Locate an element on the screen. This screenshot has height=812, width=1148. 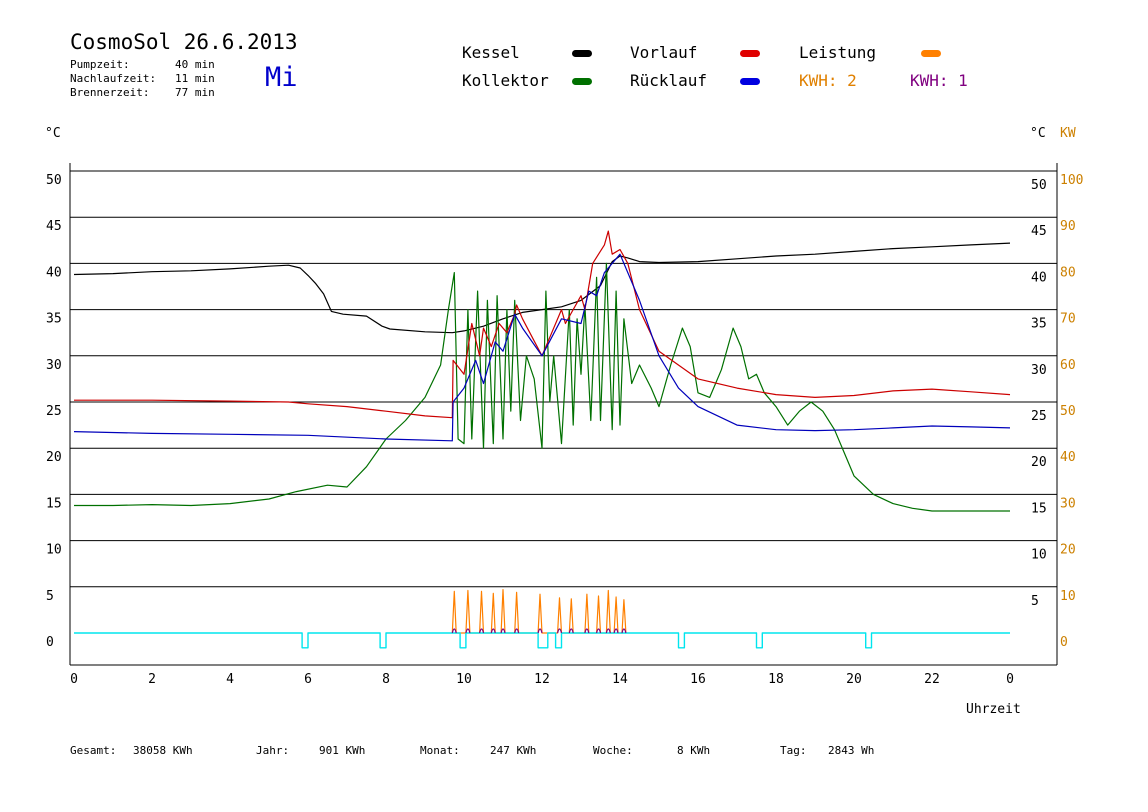
legend-kwh-secondary: KWH: 1 is located at coordinates (939, 80).